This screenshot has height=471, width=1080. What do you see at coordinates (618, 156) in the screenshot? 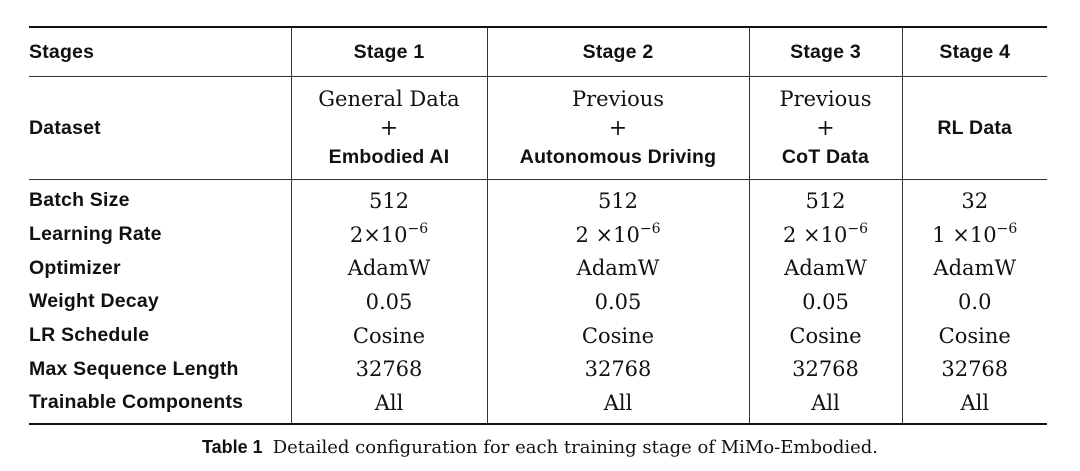
I see `dataset-bottom: Autonomous Driving` at bounding box center [618, 156].